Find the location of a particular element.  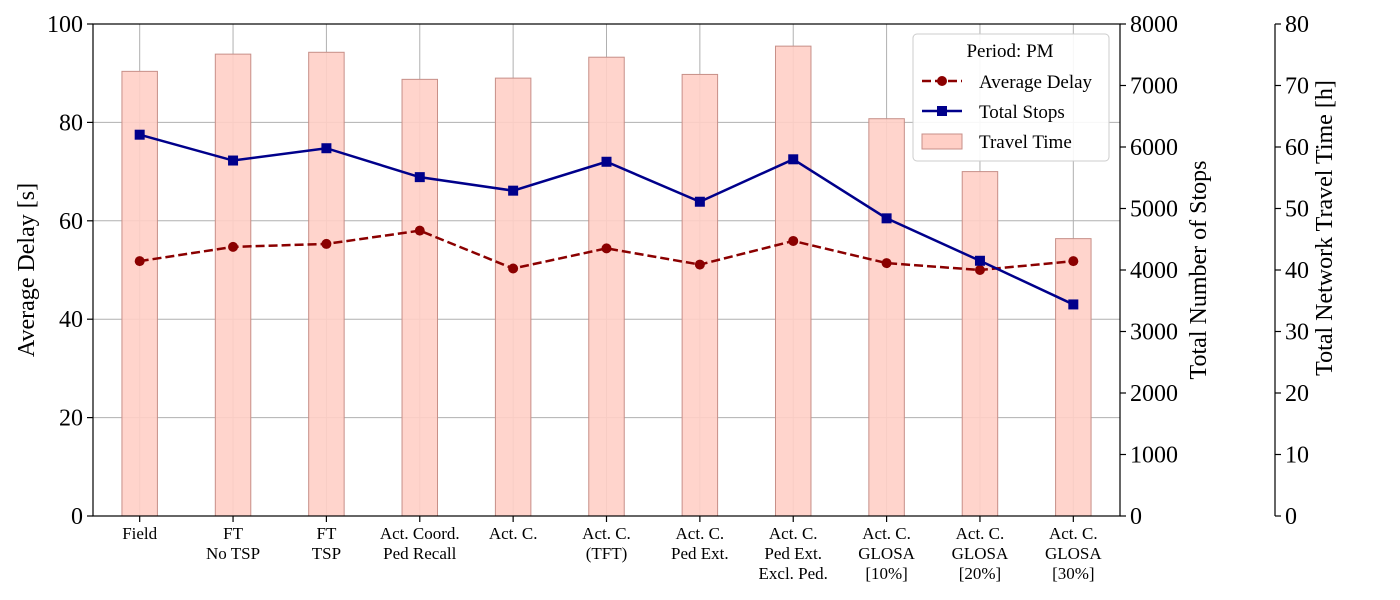

category-label: Act. C. GLOSA [20%] is located at coordinates (980, 553).